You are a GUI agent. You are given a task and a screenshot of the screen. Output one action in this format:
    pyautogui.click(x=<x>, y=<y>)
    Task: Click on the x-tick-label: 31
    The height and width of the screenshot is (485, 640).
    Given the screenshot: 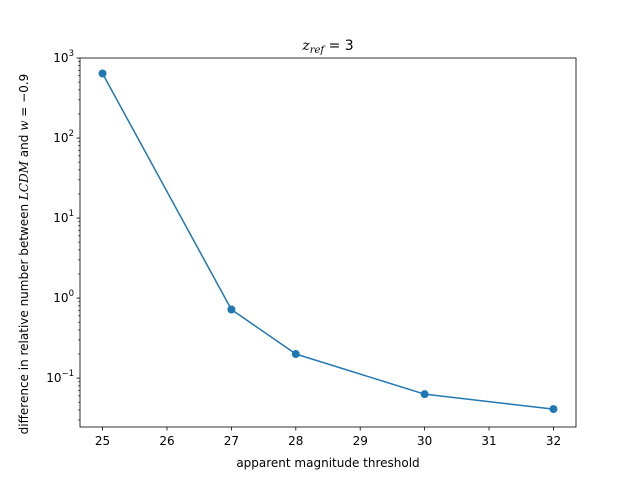 What is the action you would take?
    pyautogui.click(x=488, y=441)
    